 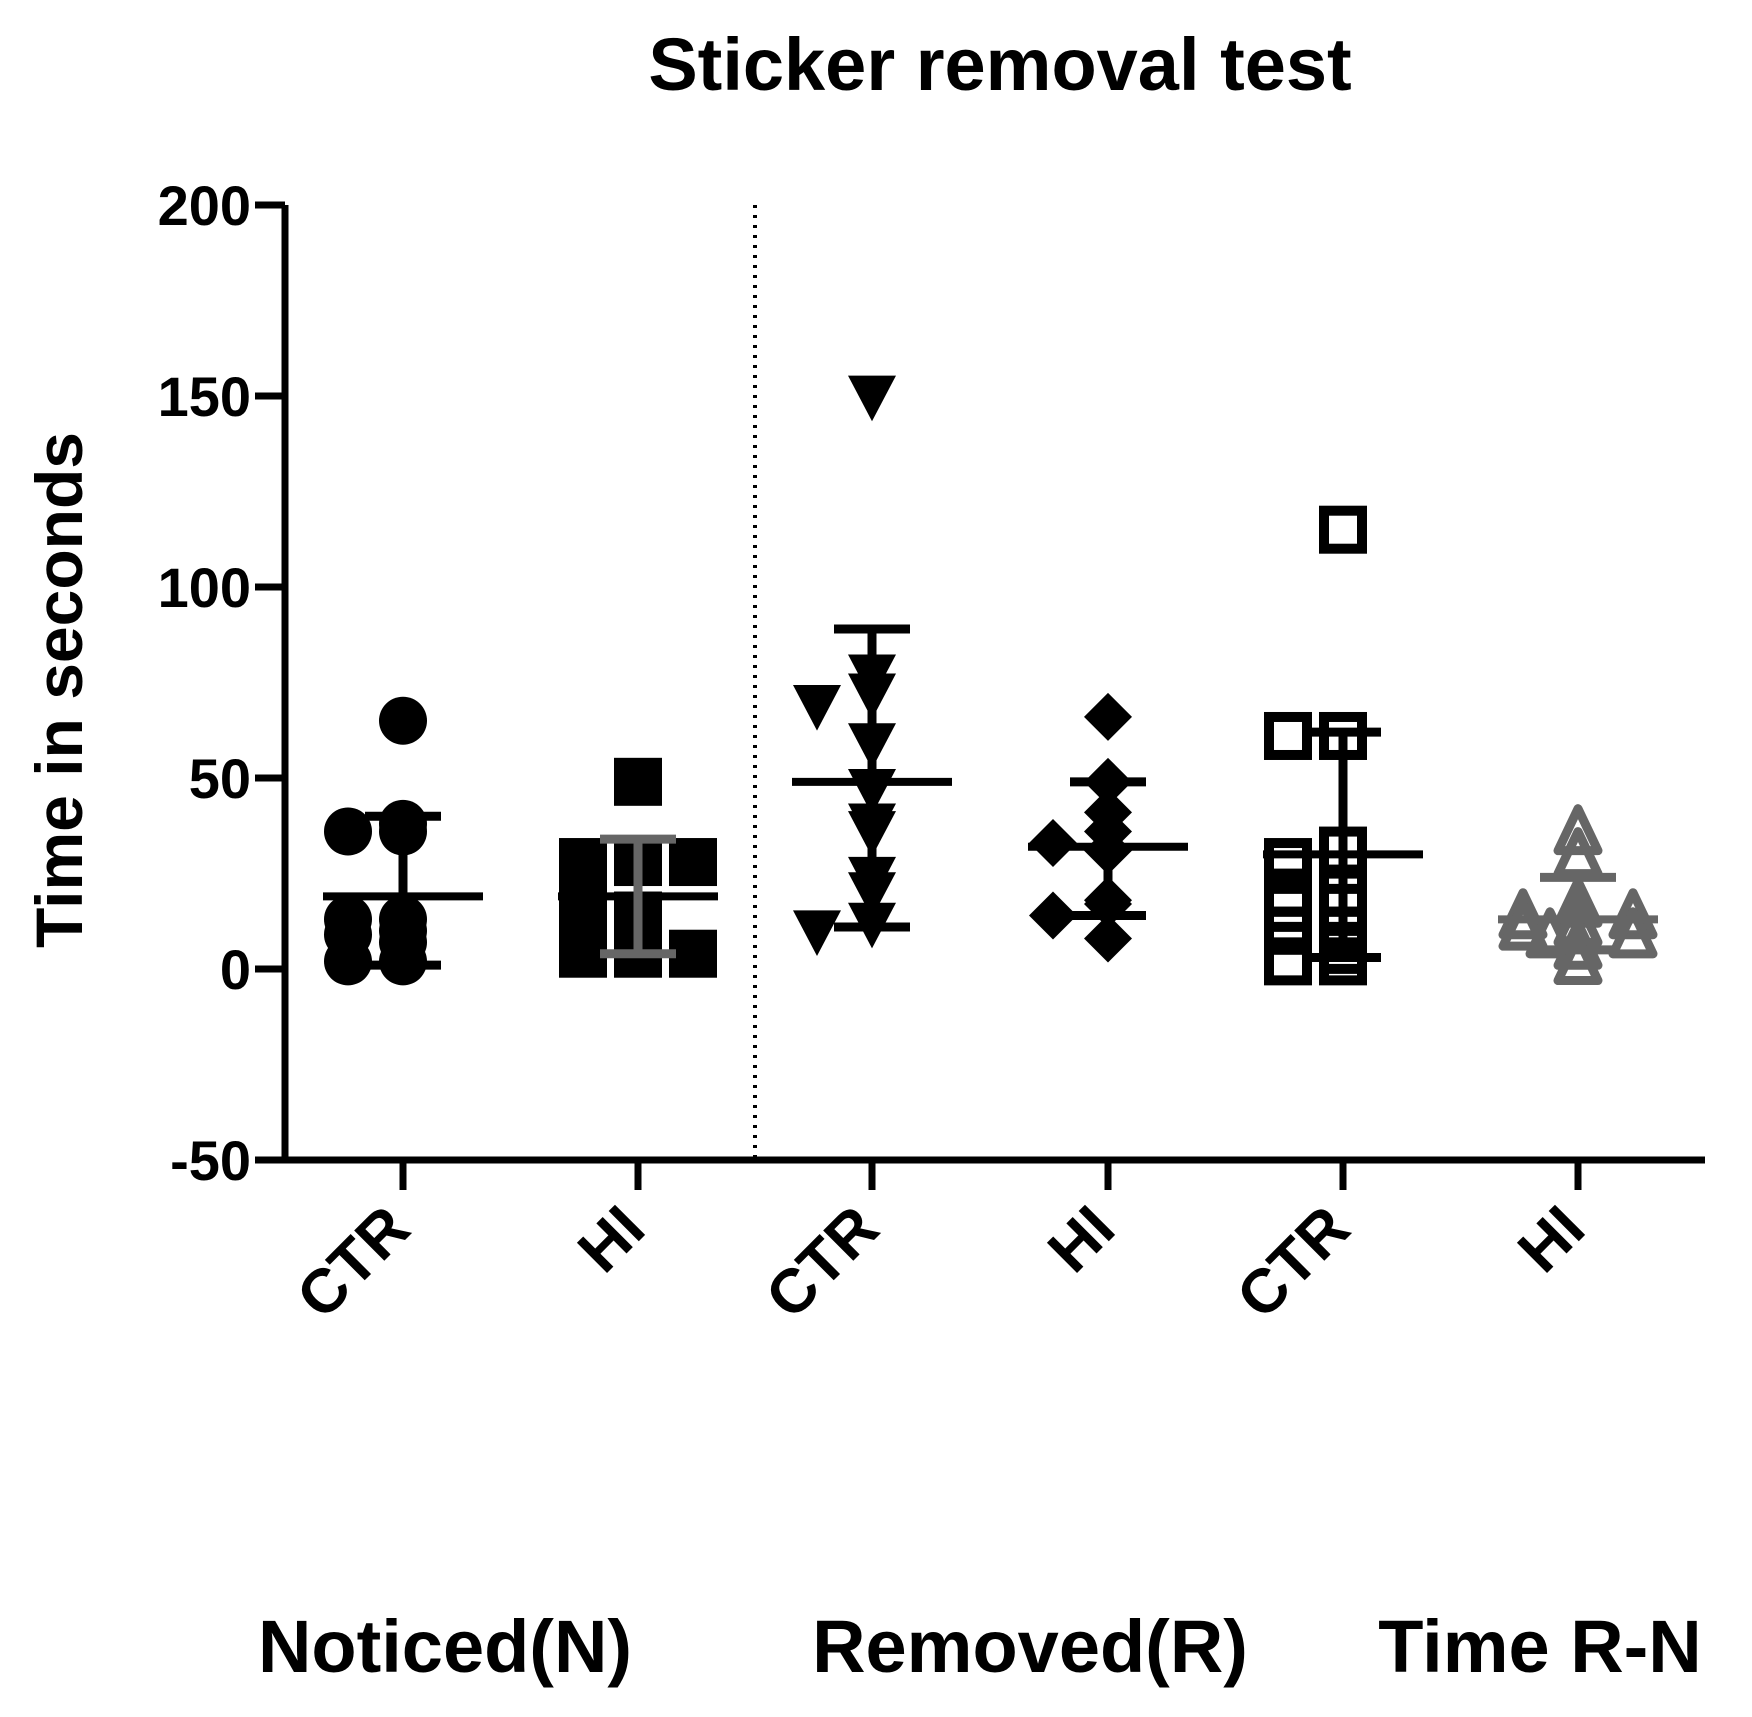 What do you see at coordinates (204, 205) in the screenshot?
I see `y-tick-label: 200` at bounding box center [204, 205].